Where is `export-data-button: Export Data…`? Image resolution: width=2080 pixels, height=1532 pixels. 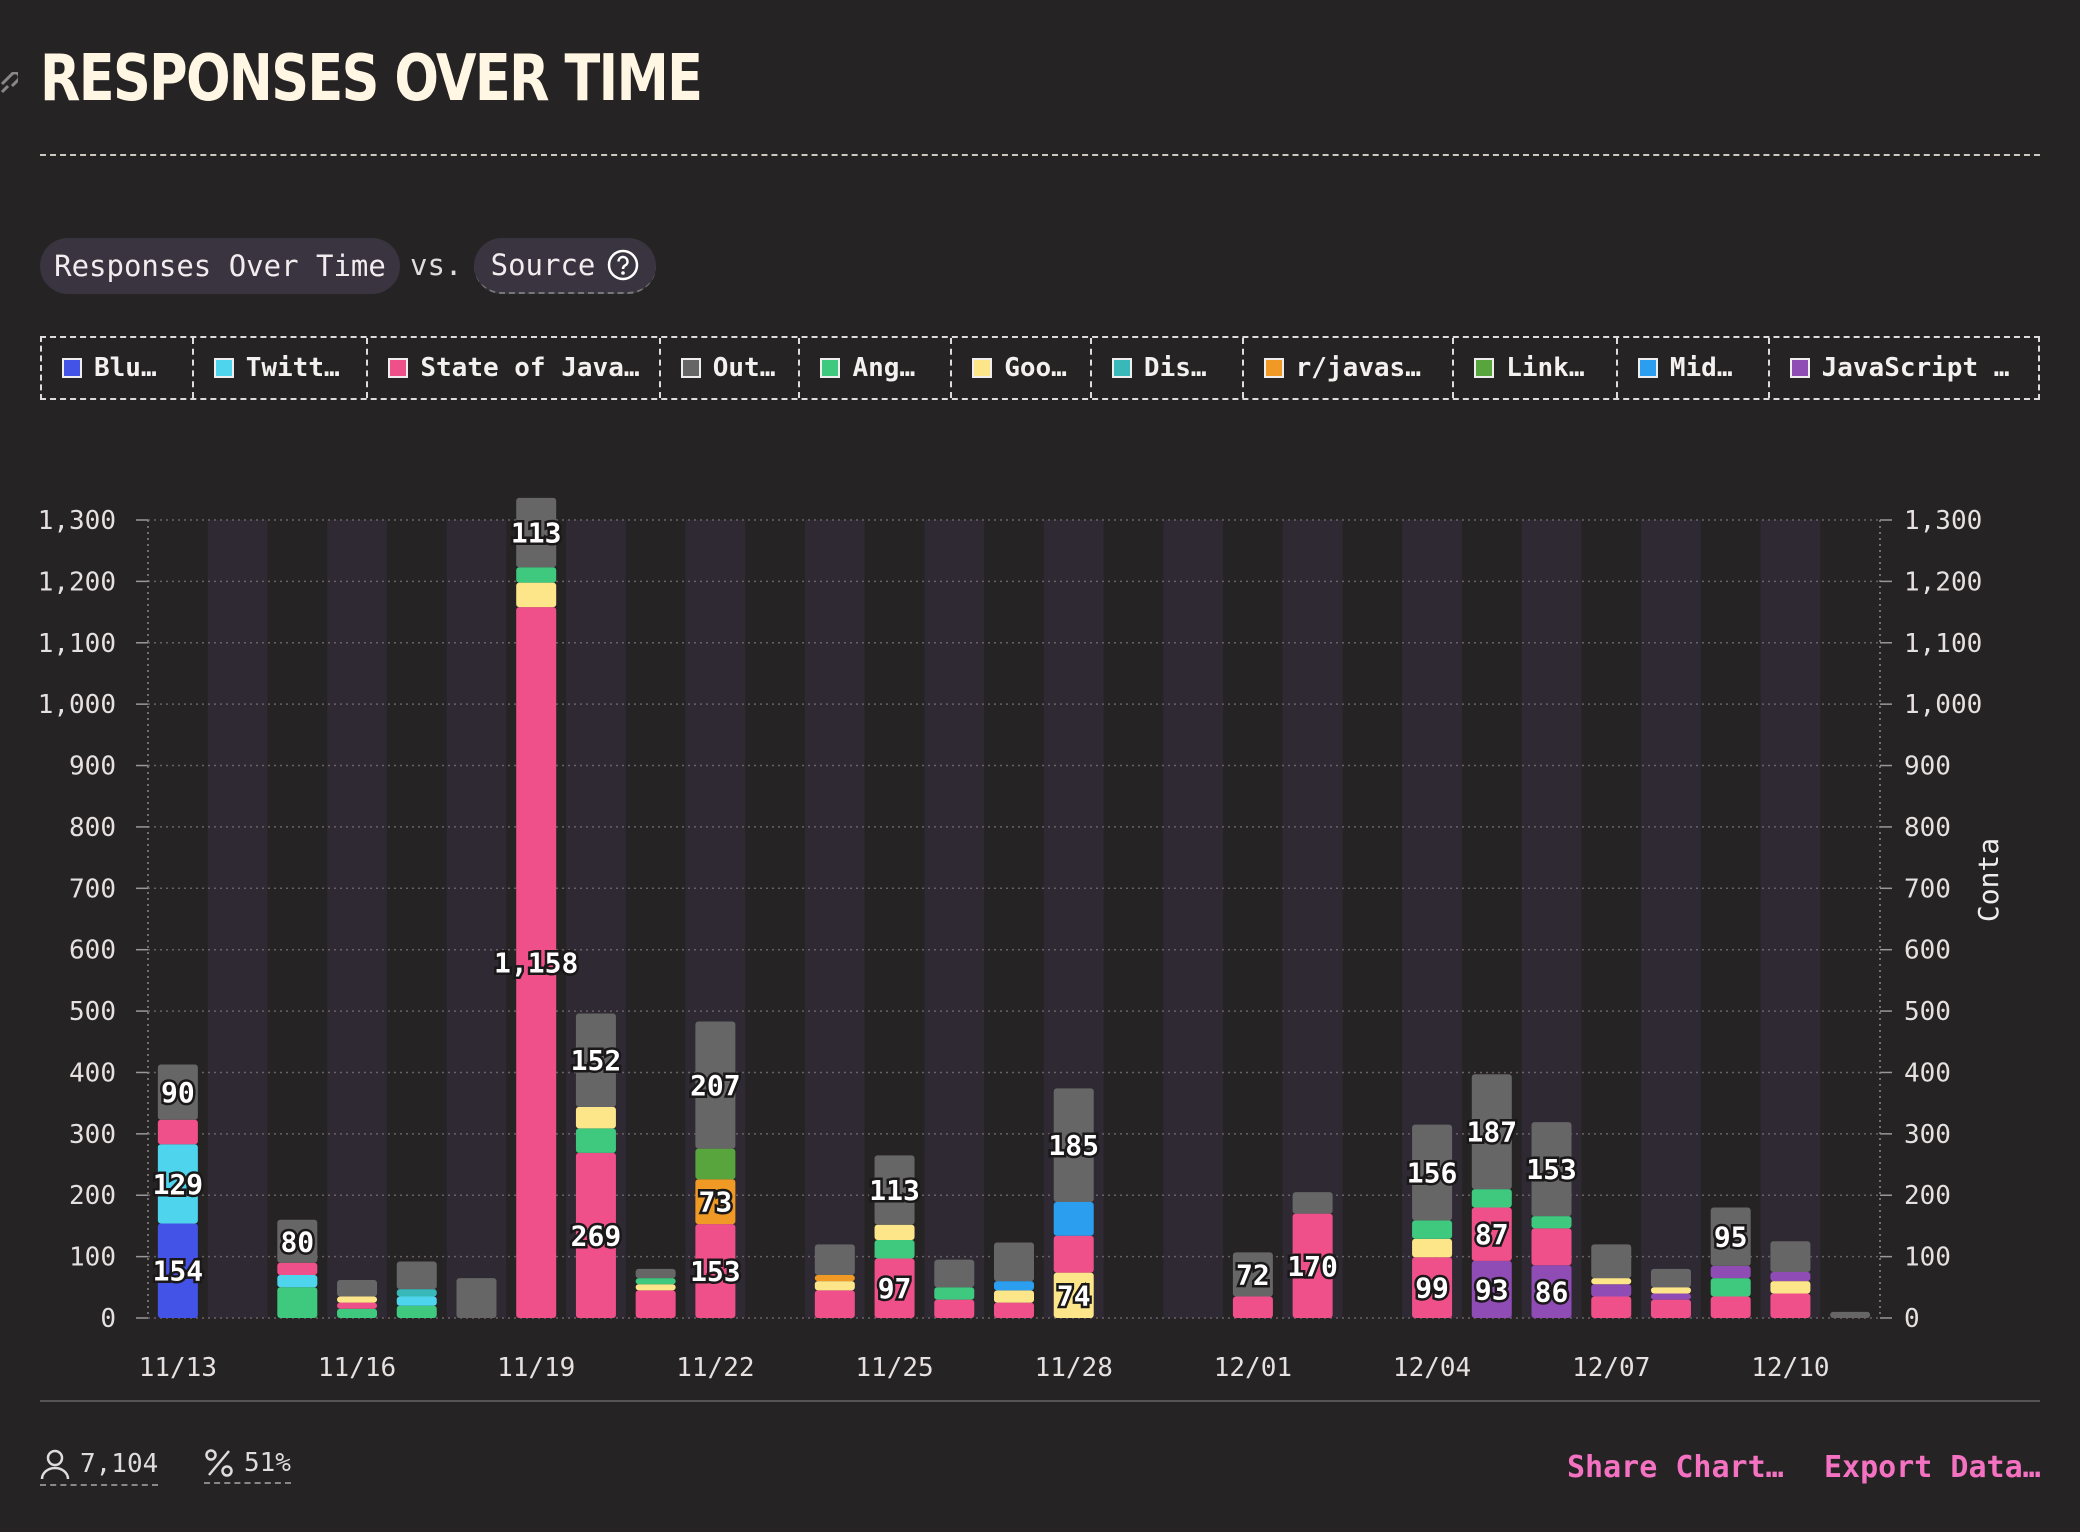
export-data-button: Export Data… is located at coordinates (1932, 1467).